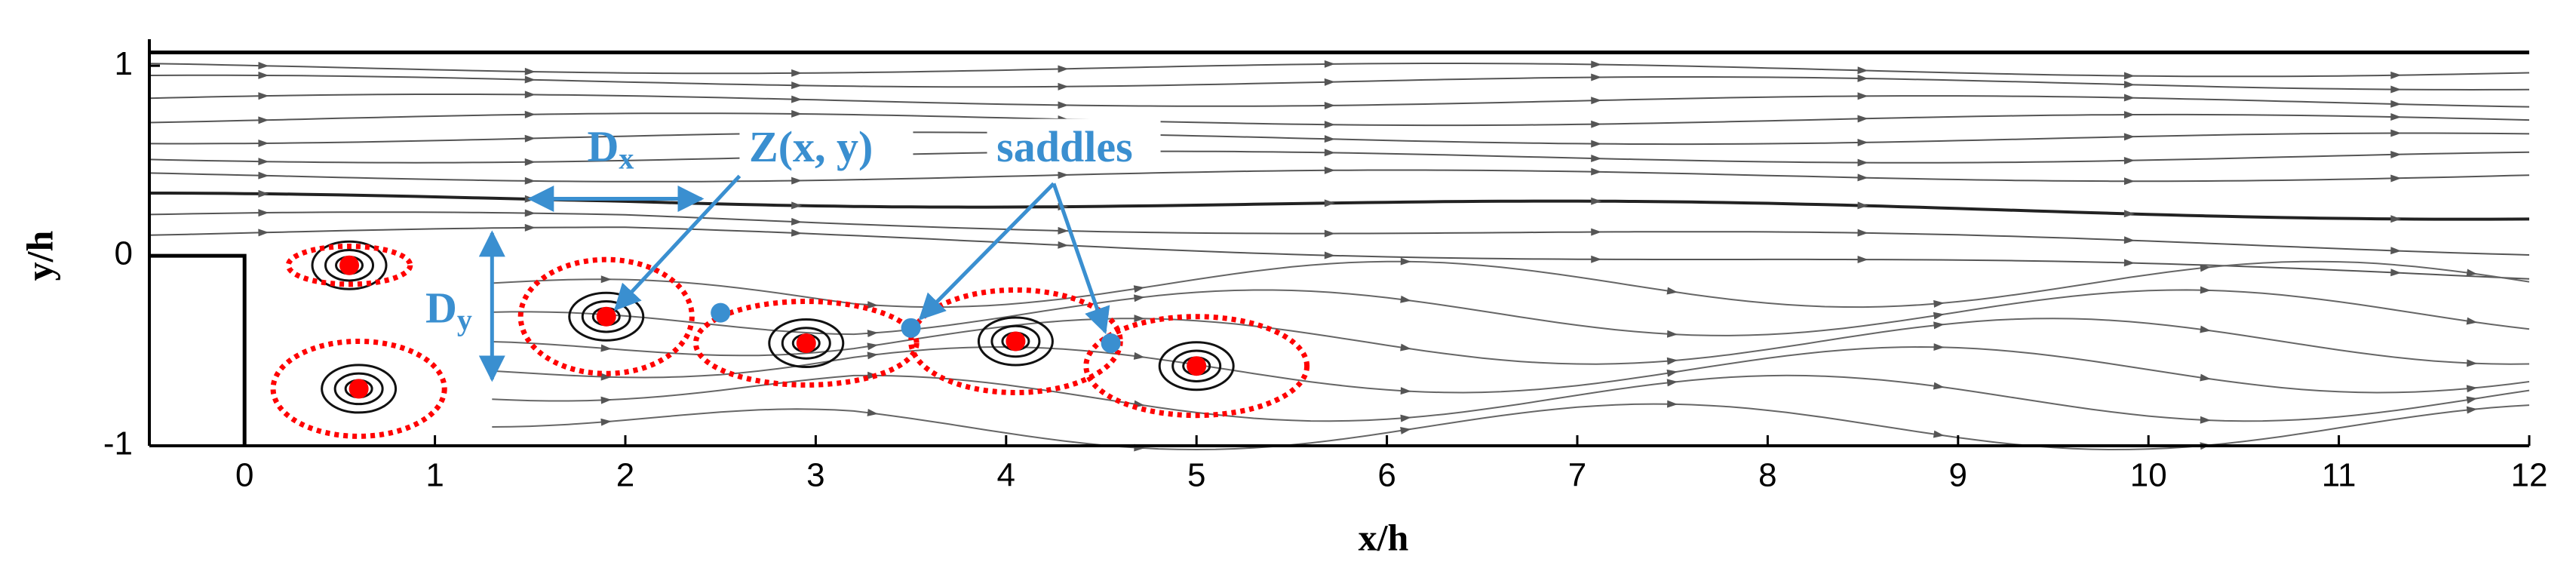  I want to click on saddle-point, so click(911, 328).